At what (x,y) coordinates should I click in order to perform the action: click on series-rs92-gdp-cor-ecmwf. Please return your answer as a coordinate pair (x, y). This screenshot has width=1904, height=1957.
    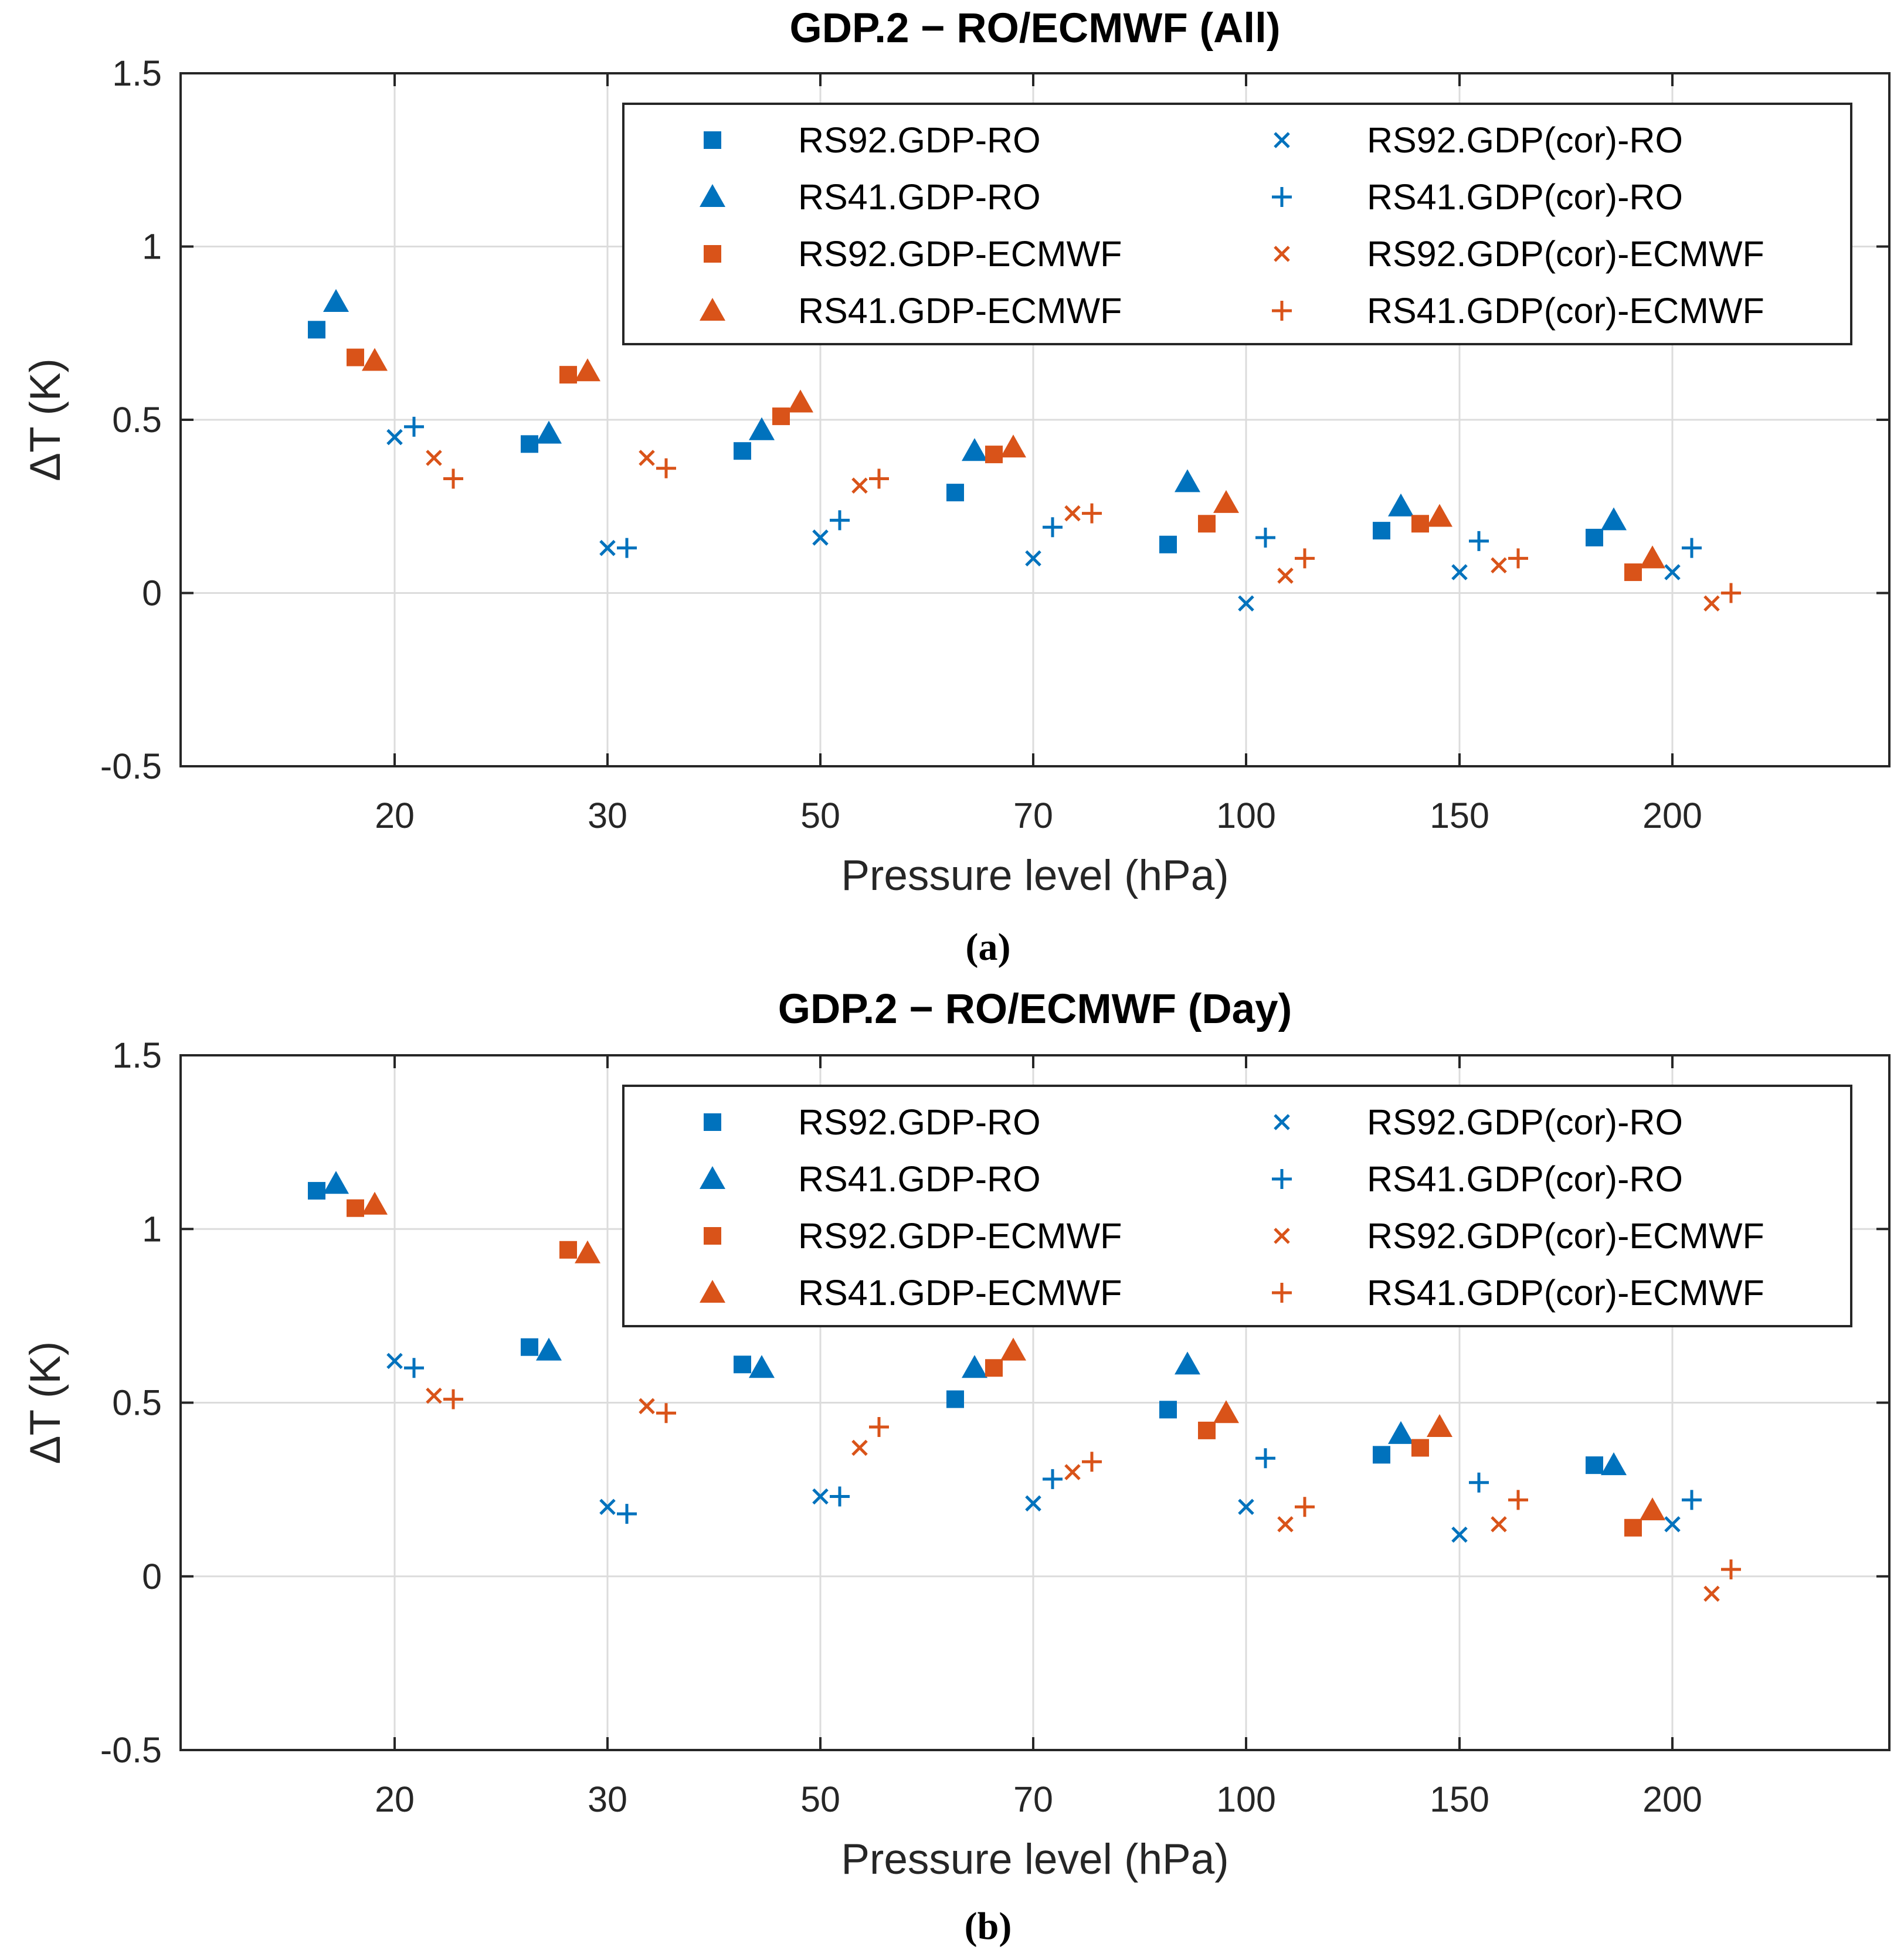
    Looking at the image, I should click on (1073, 530).